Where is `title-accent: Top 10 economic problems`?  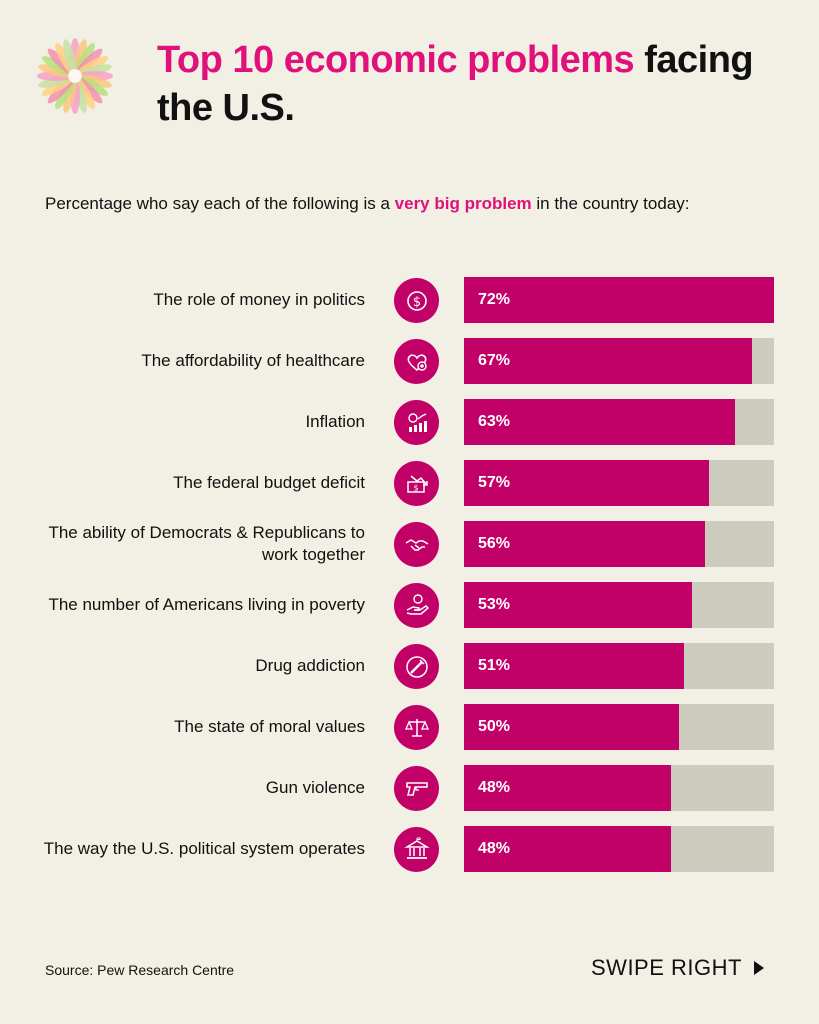
title-accent: Top 10 economic problems is located at coordinates (396, 60).